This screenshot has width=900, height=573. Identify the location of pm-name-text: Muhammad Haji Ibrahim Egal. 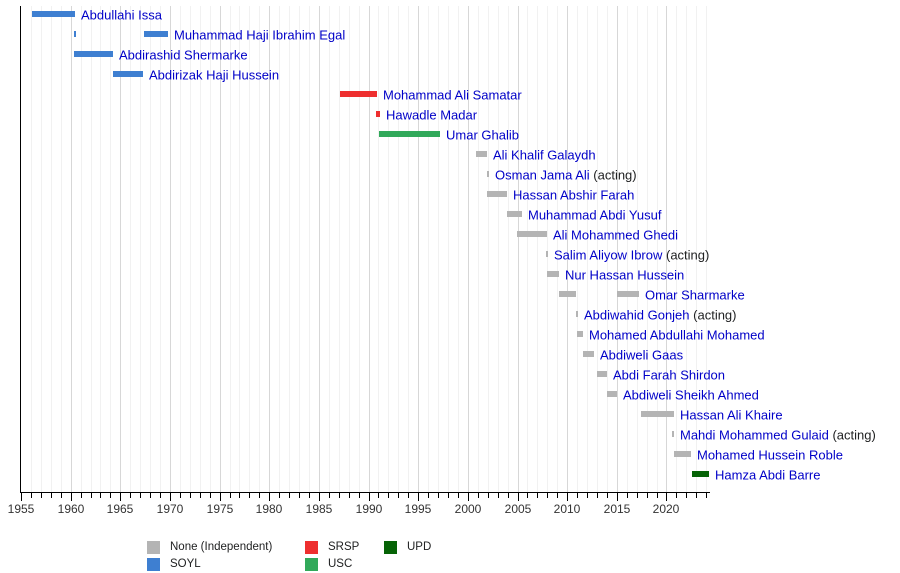
(260, 34).